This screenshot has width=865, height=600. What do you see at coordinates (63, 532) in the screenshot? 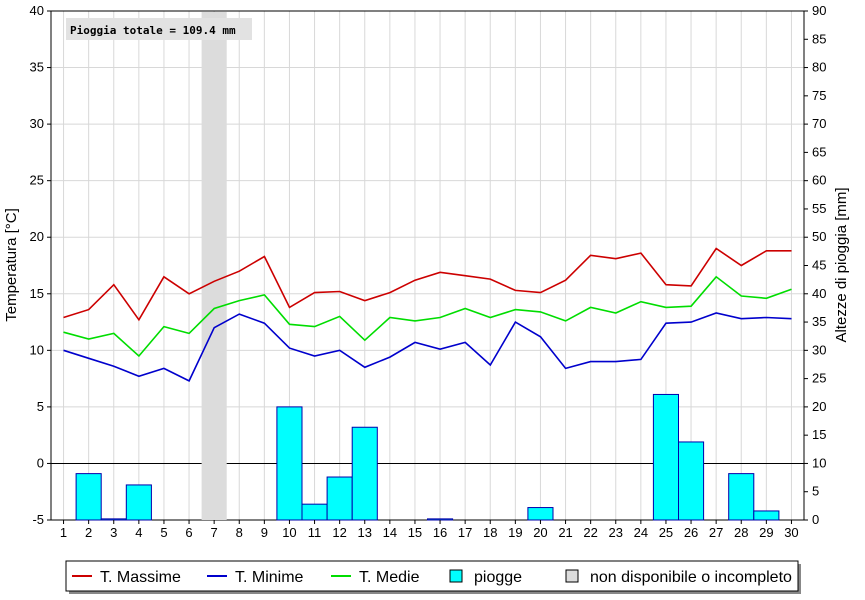
I see `x-tick-label: 1` at bounding box center [63, 532].